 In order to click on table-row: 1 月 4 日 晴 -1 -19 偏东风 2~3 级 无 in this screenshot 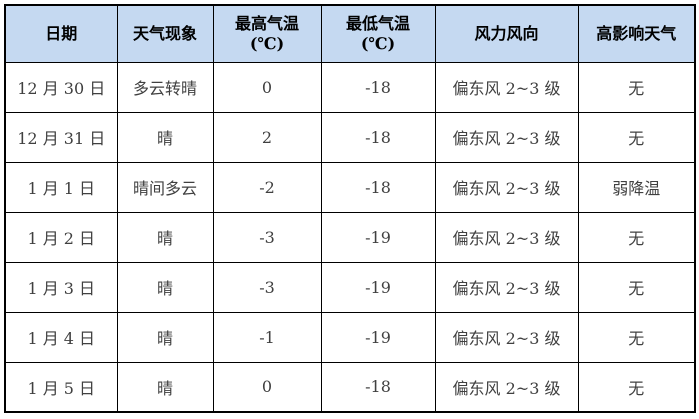, I will do `click(350, 337)`.